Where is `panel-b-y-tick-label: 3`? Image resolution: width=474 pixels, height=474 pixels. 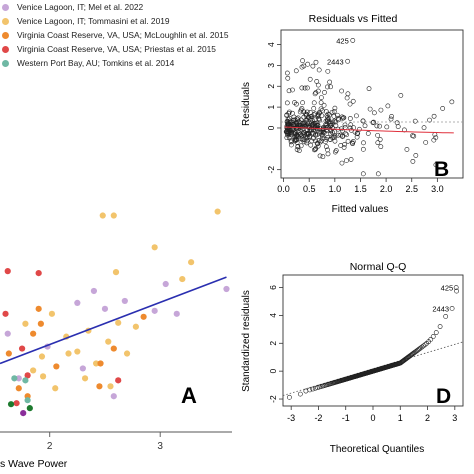
panel-b-y-tick-label: 3 is located at coordinates (271, 65).